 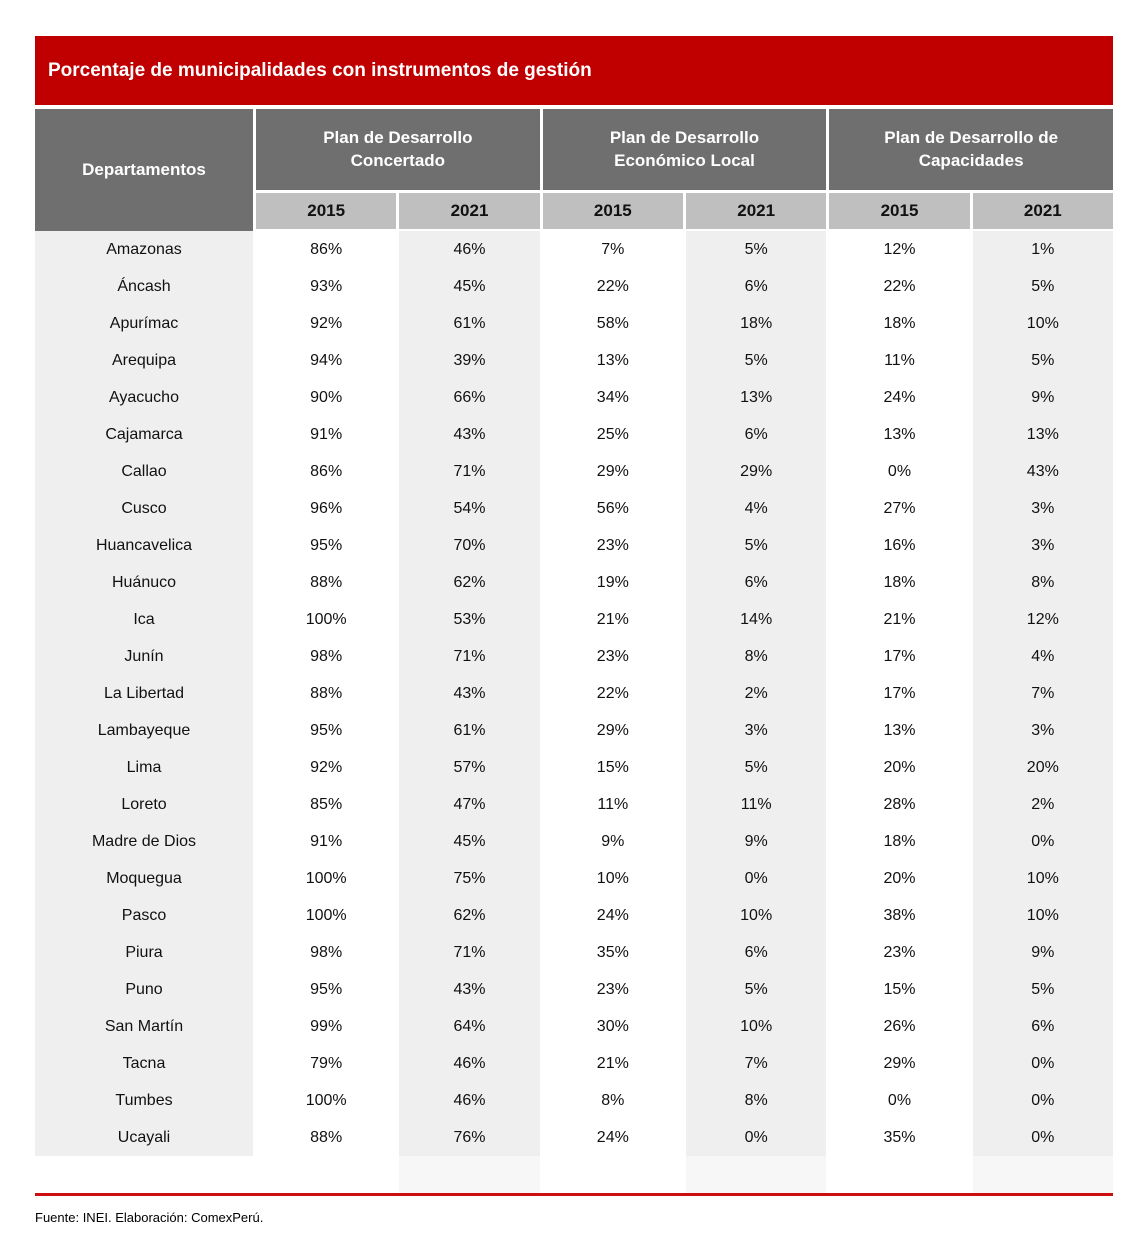 What do you see at coordinates (612, 804) in the screenshot?
I see `value-cell: 11%` at bounding box center [612, 804].